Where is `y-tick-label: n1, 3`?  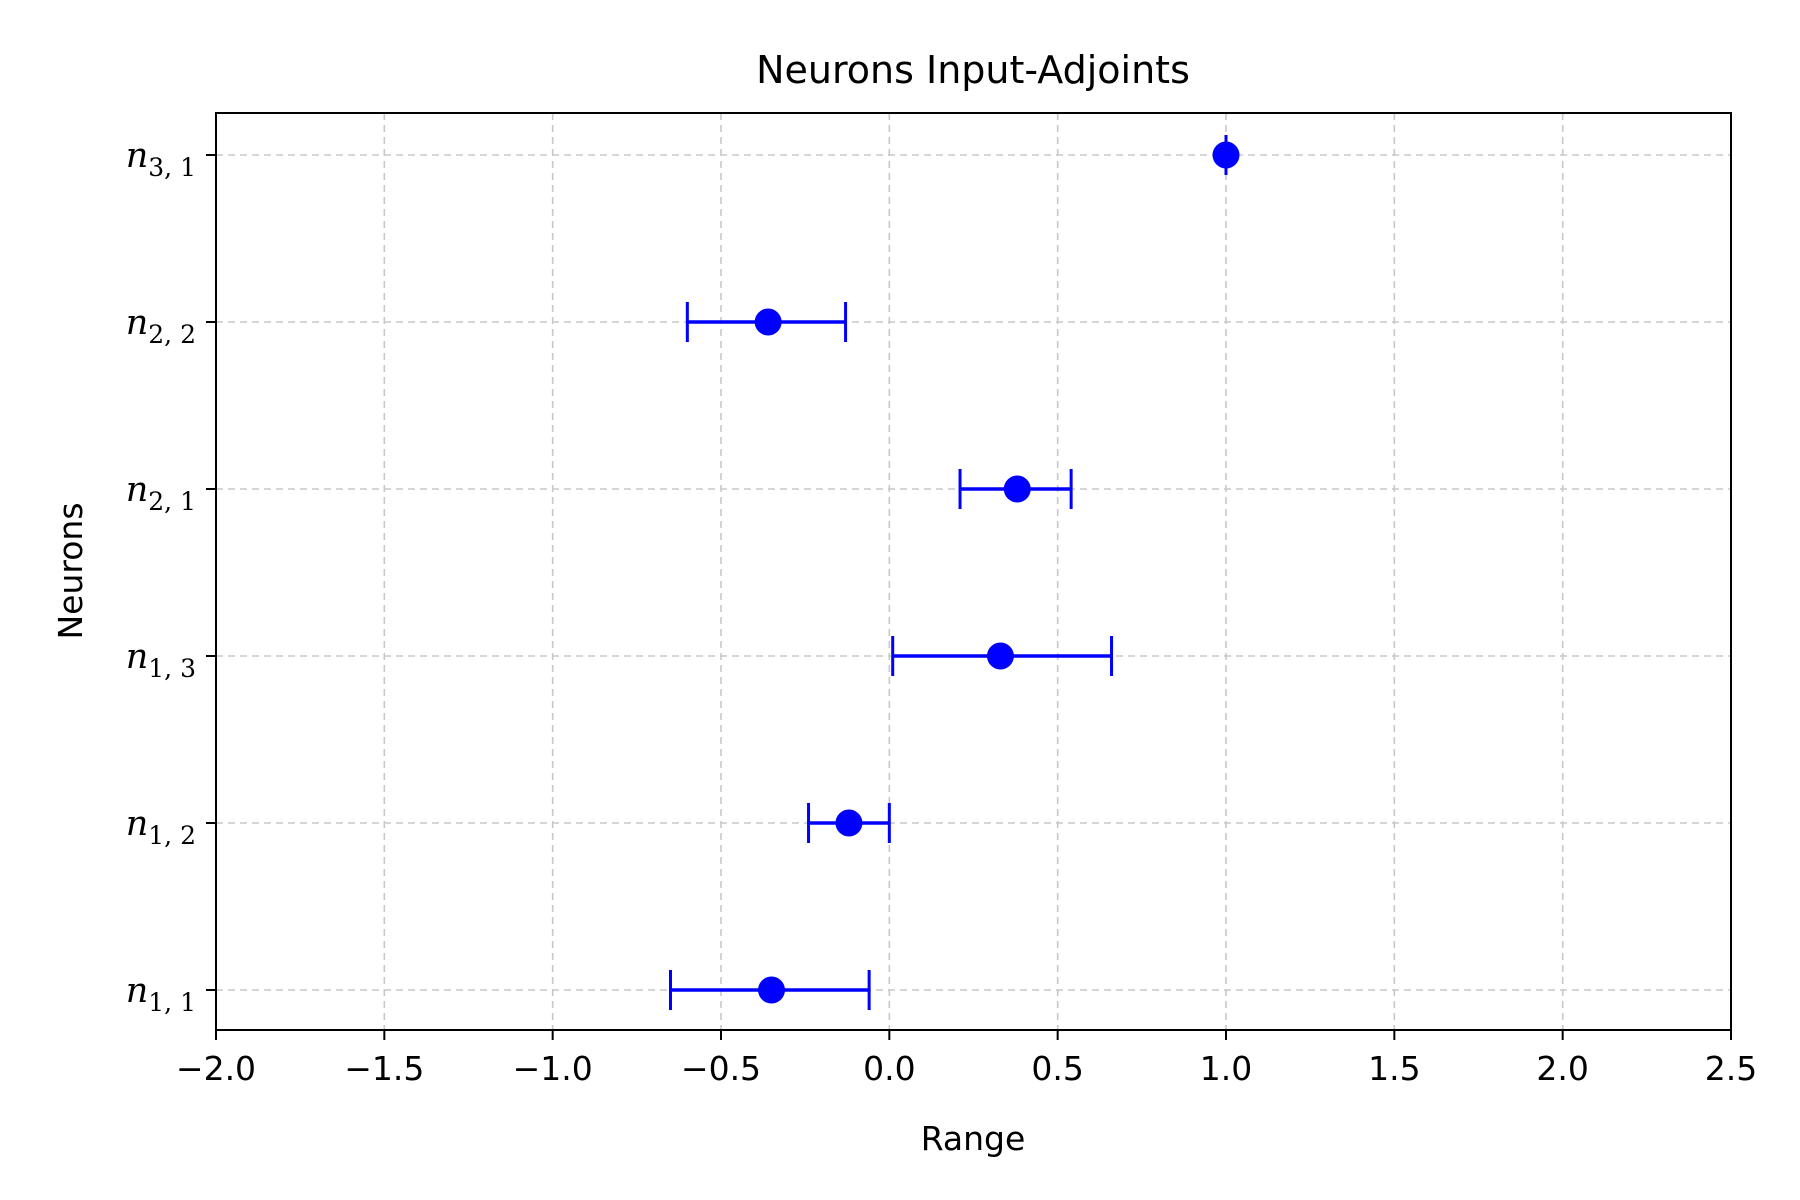
y-tick-label: n1, 3 is located at coordinates (161, 660).